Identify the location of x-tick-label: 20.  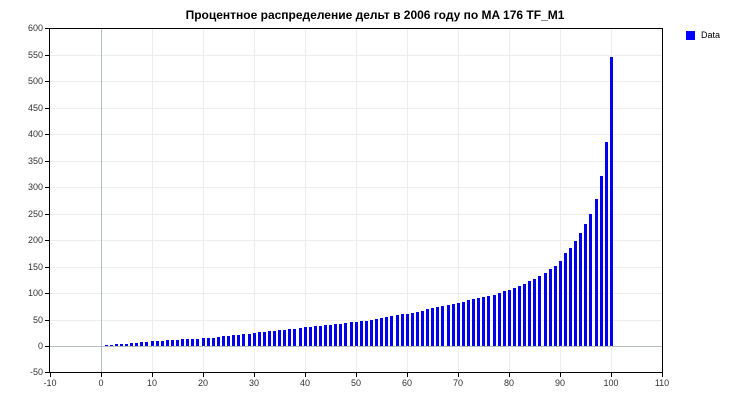
(202, 383).